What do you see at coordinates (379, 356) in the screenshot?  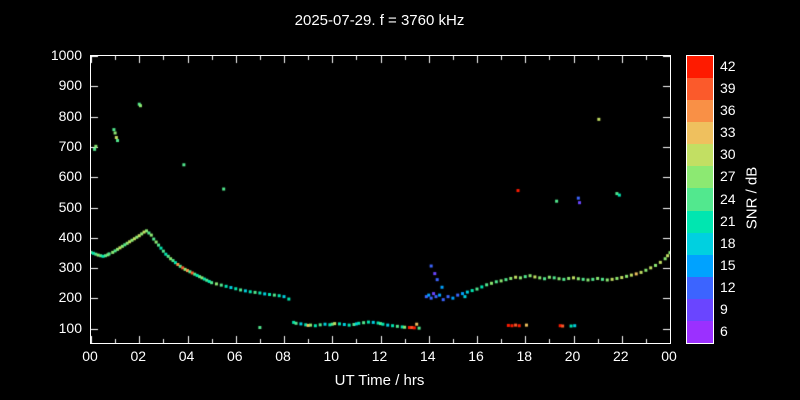 I see `x-tick-label: 12` at bounding box center [379, 356].